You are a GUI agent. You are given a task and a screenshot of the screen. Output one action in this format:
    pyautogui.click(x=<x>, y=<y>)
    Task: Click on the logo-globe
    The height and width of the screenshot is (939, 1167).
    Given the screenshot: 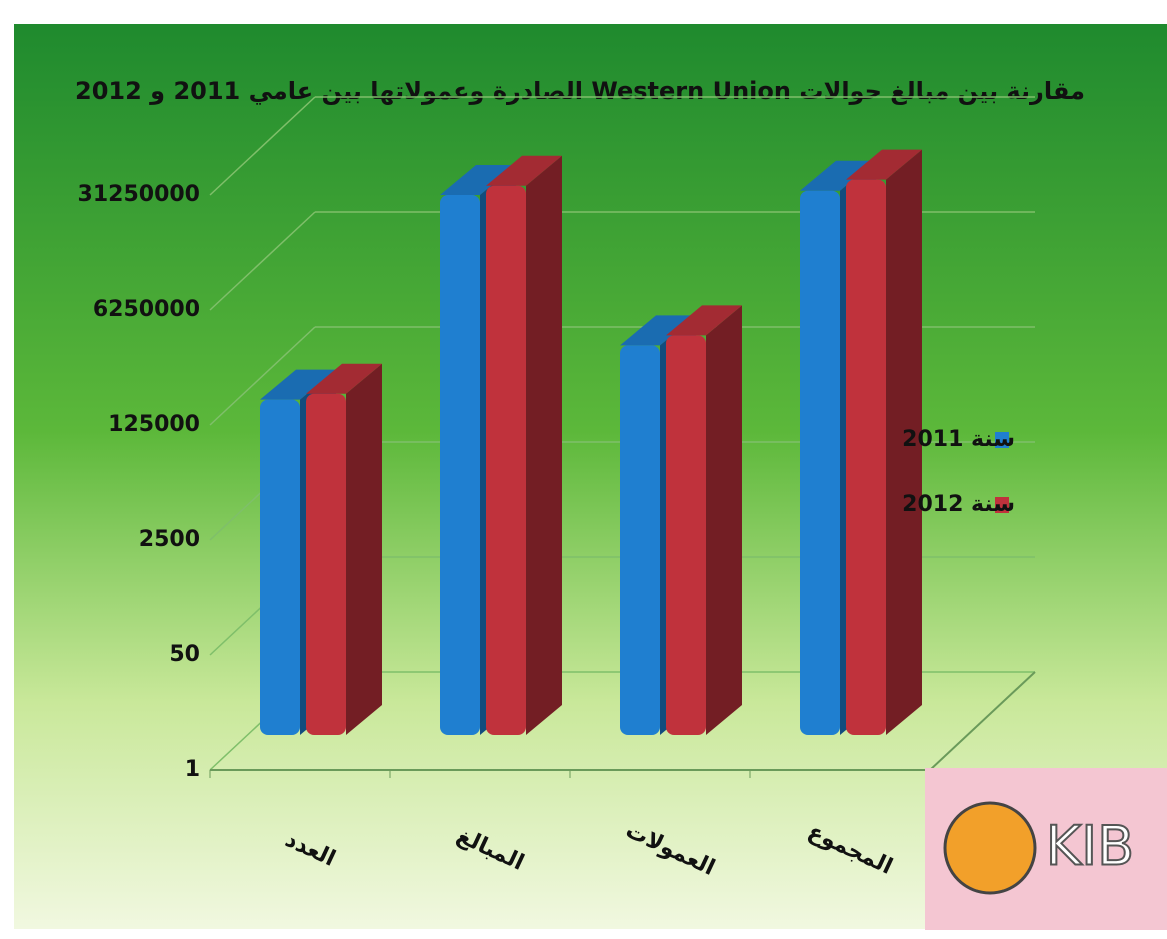 What is the action you would take?
    pyautogui.click(x=990, y=848)
    